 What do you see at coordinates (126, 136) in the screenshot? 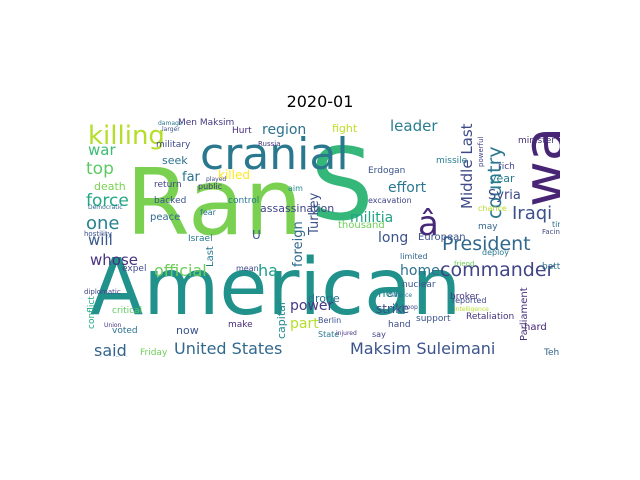
I see `word: killing` at bounding box center [126, 136].